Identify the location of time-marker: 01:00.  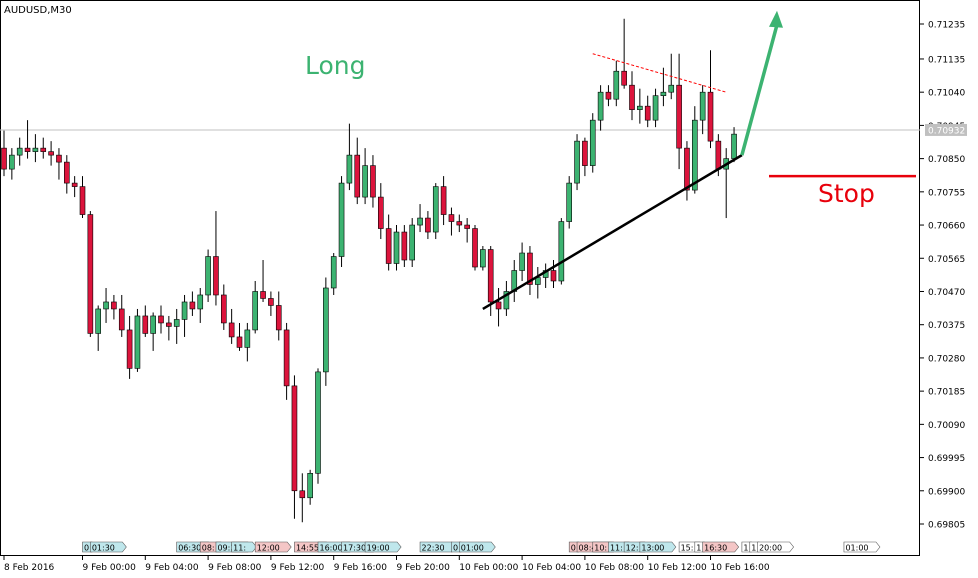
(477, 547).